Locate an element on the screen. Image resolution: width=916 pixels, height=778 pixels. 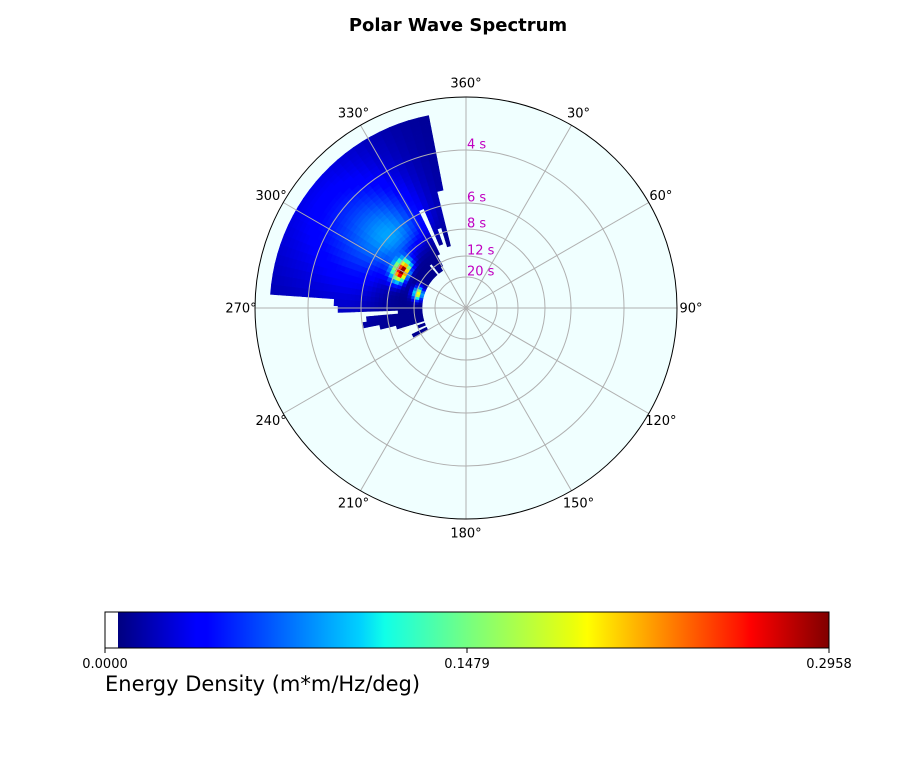
angle-tick-360: 360° is located at coordinates (465, 84).